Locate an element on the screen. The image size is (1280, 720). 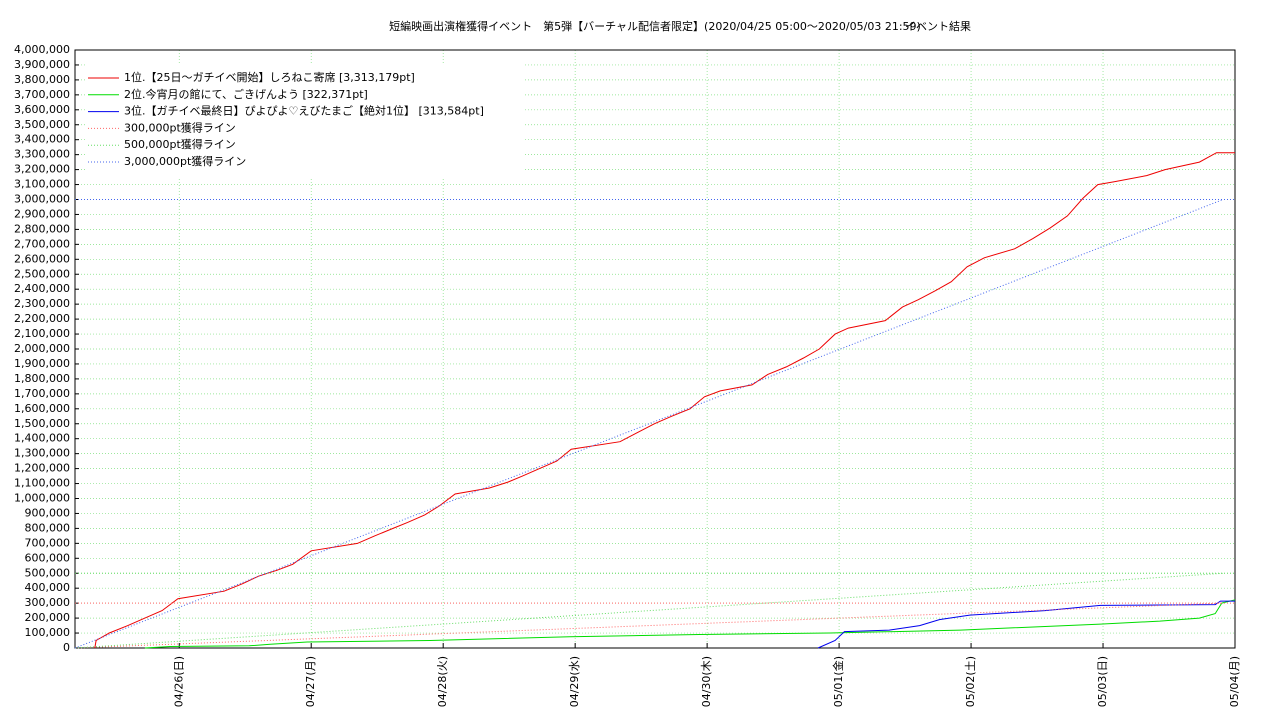
x-tick-label: 04/27(月) is located at coordinates (310, 681).